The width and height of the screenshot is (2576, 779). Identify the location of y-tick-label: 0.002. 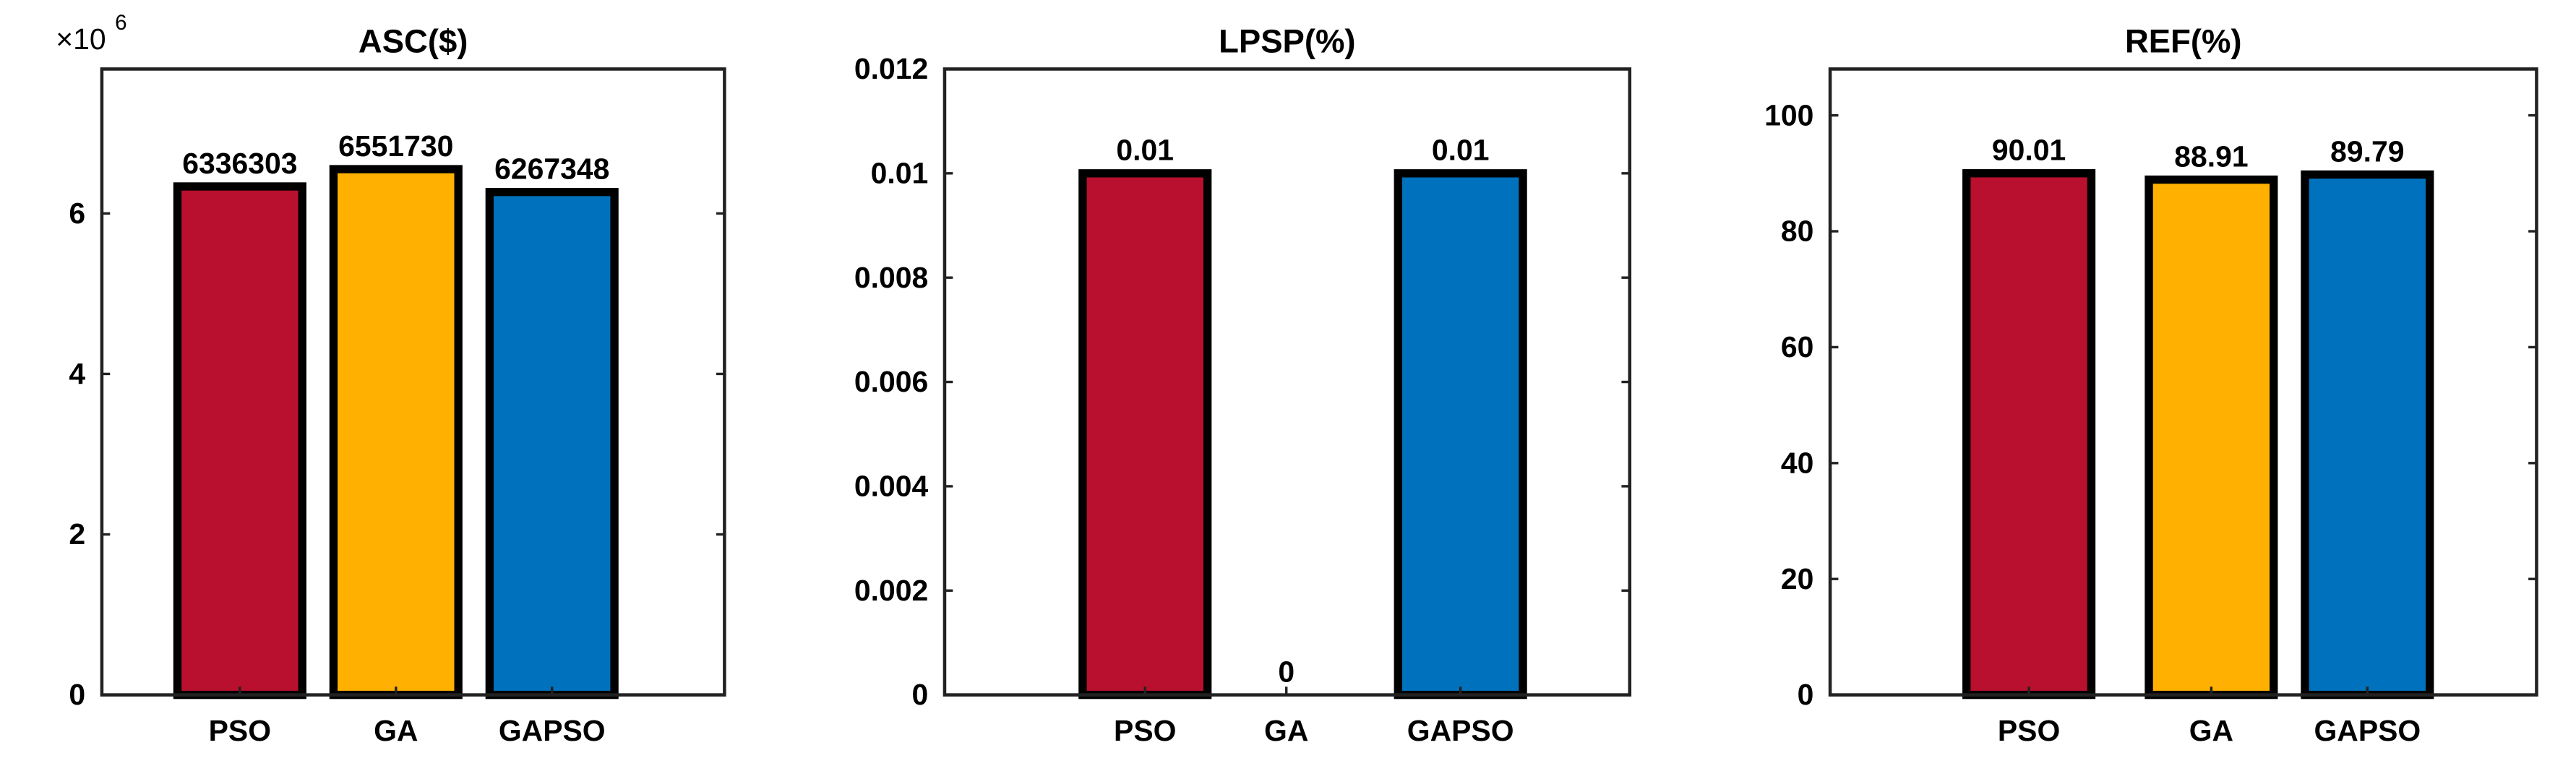
(891, 590).